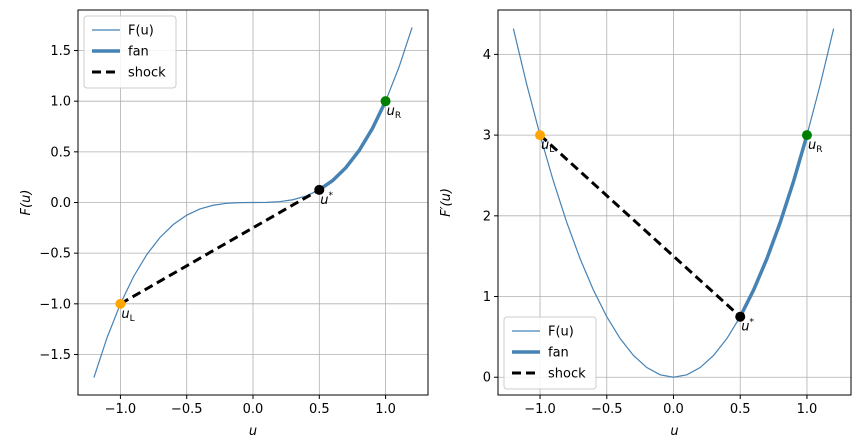 The image size is (859, 448). I want to click on y-tick-label: 0.5, so click(60, 152).